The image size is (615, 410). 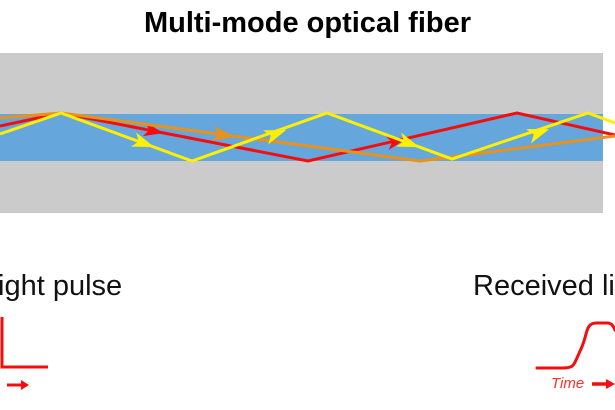 I want to click on ray-red, so click(x=307, y=137).